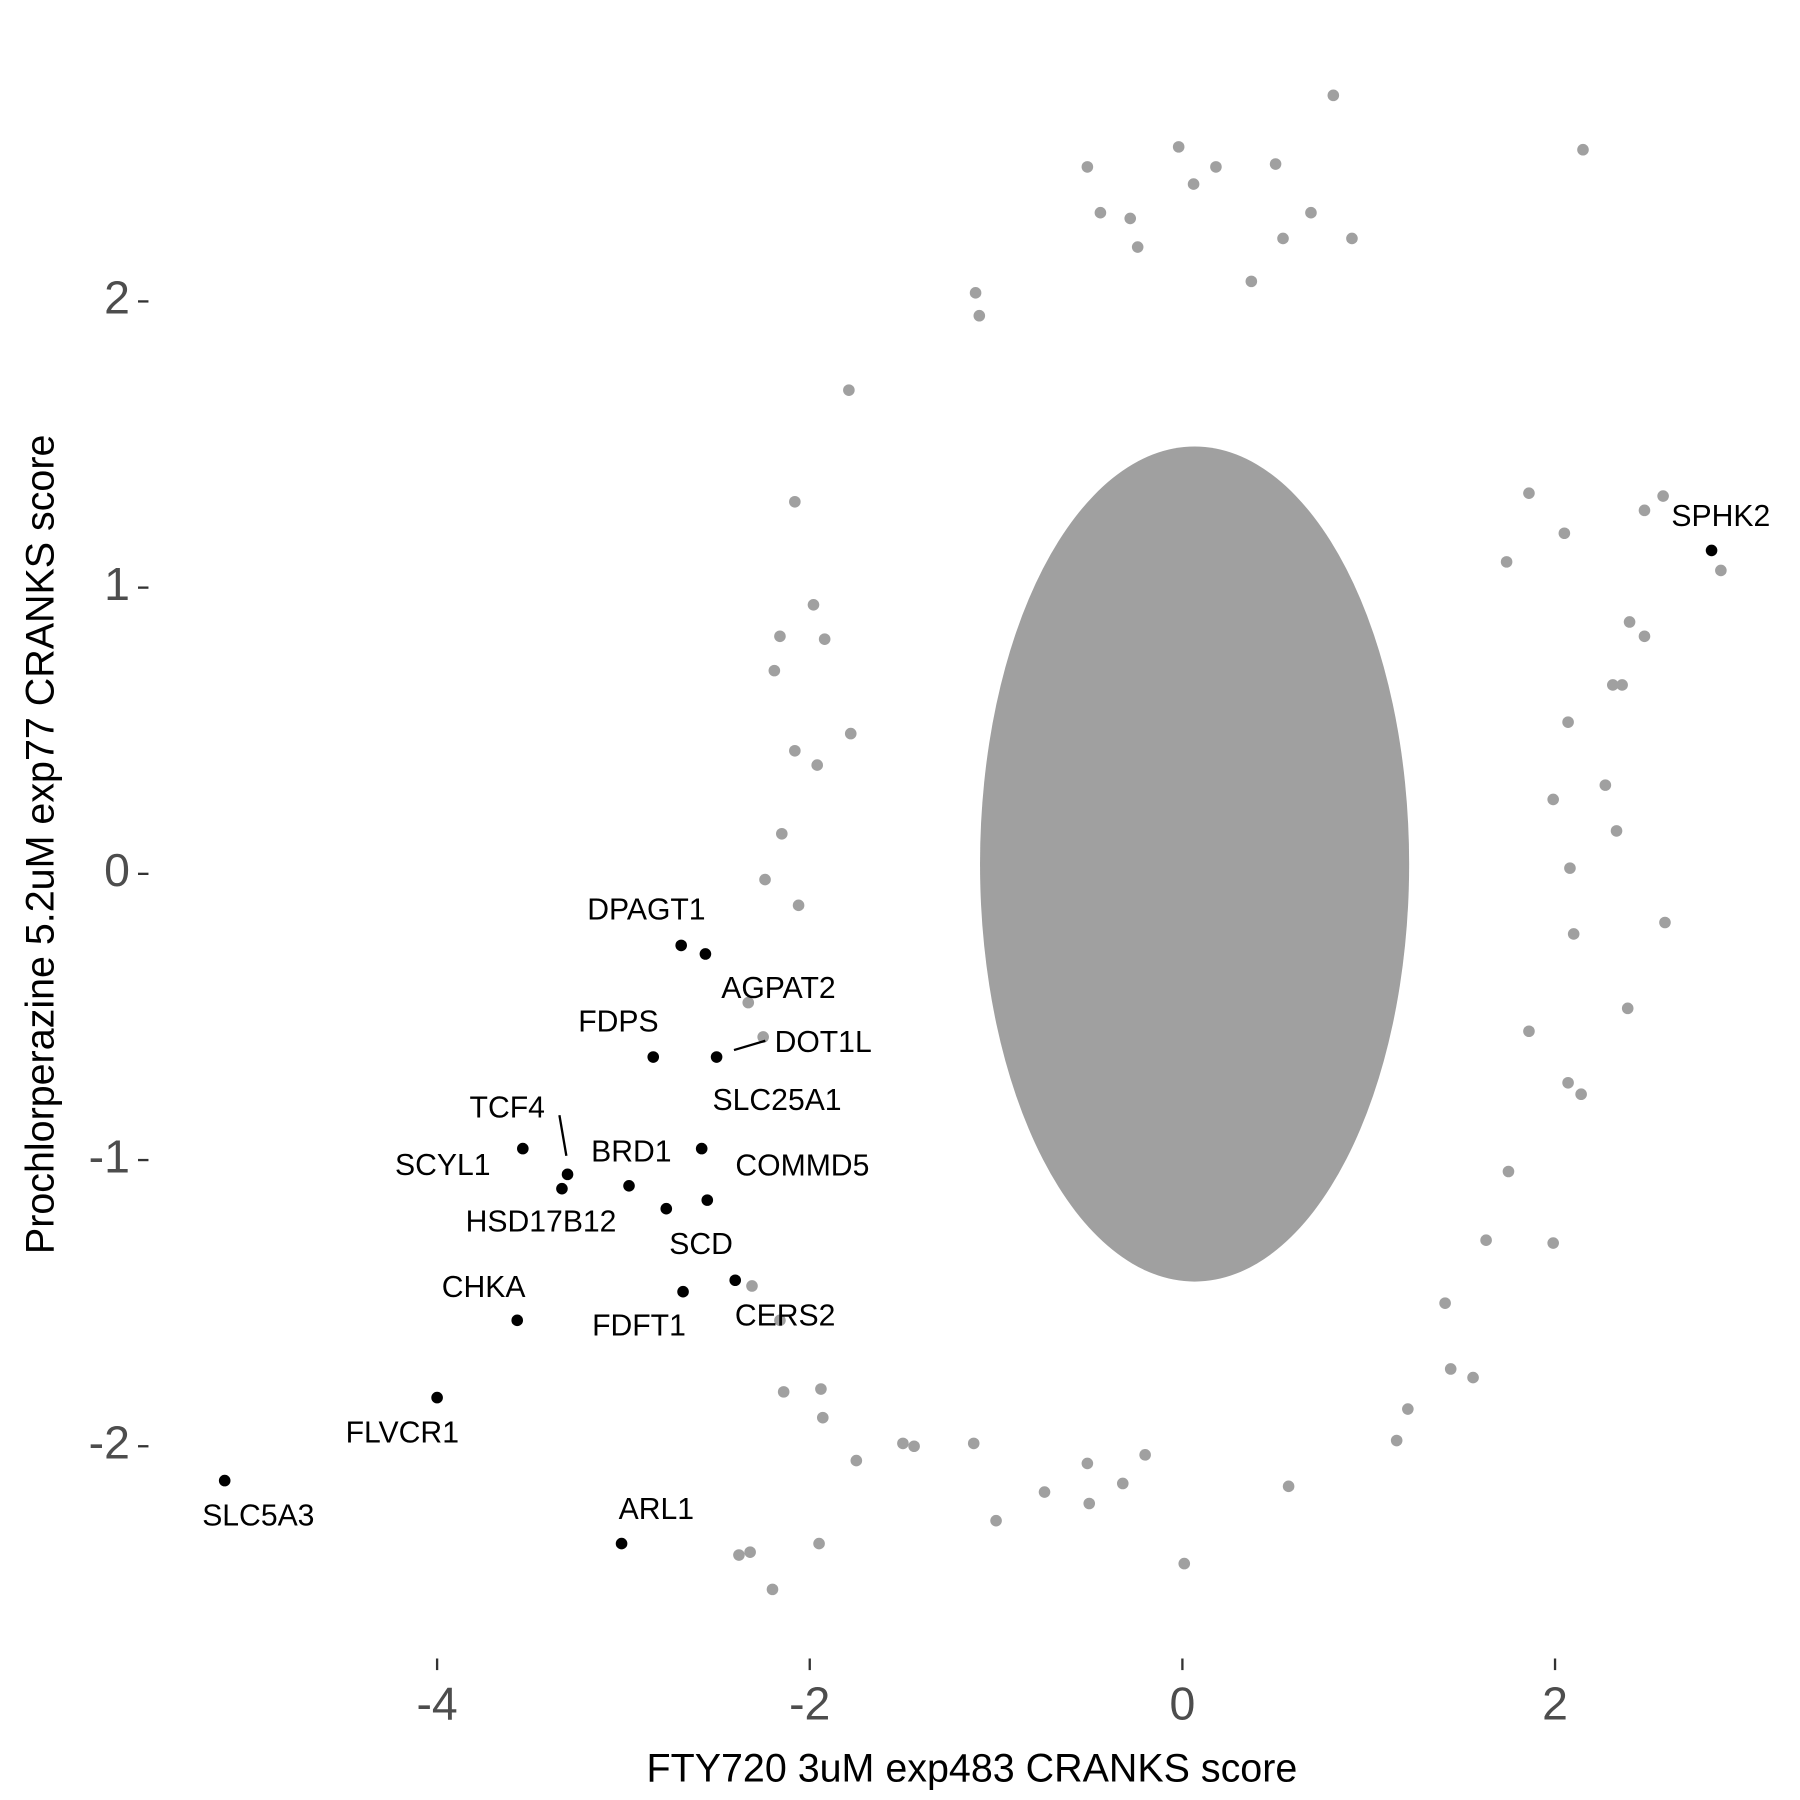  I want to click on point-label: SCYL1, so click(443, 1165).